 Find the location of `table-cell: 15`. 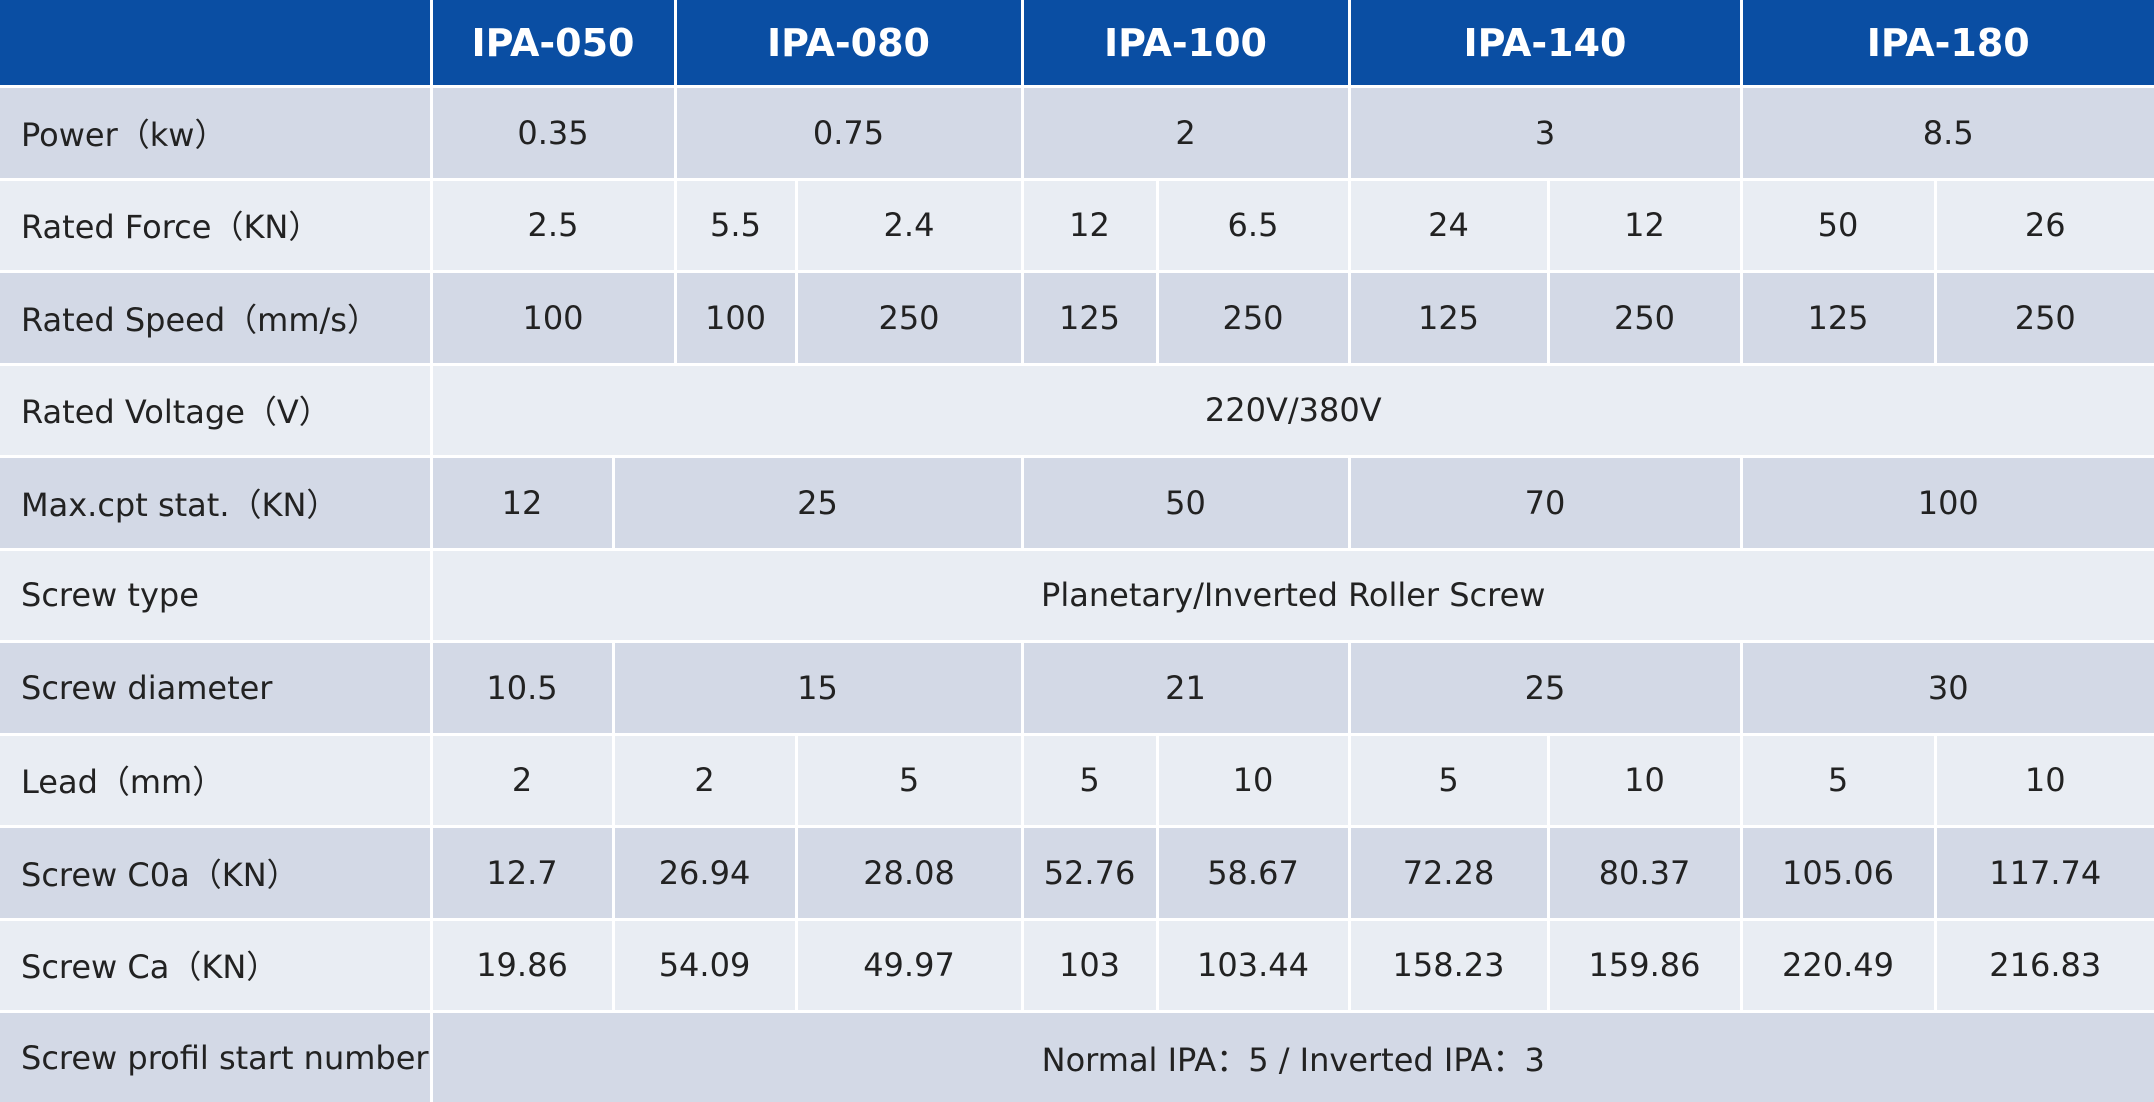

table-cell: 15 is located at coordinates (817, 688).